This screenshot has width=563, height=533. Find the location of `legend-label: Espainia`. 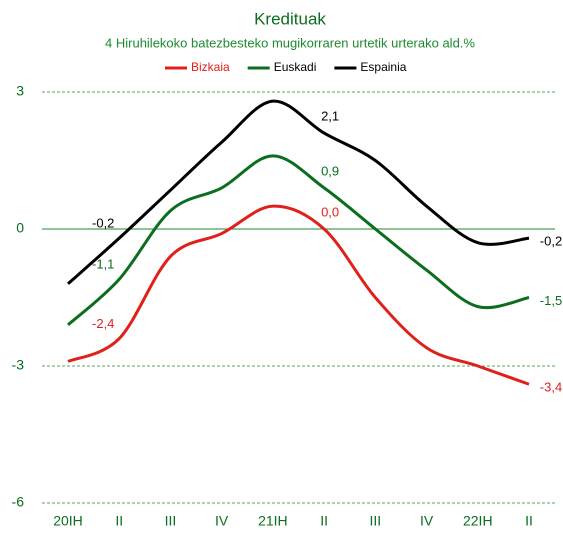

legend-label: Espainia is located at coordinates (383, 67).